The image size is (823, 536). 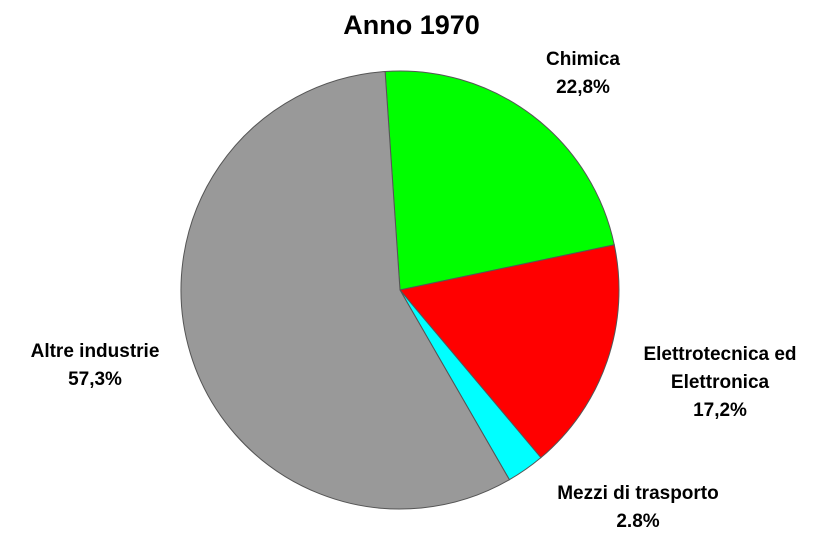 What do you see at coordinates (583, 74) in the screenshot?
I see `slice-label: Chimica 22,8%` at bounding box center [583, 74].